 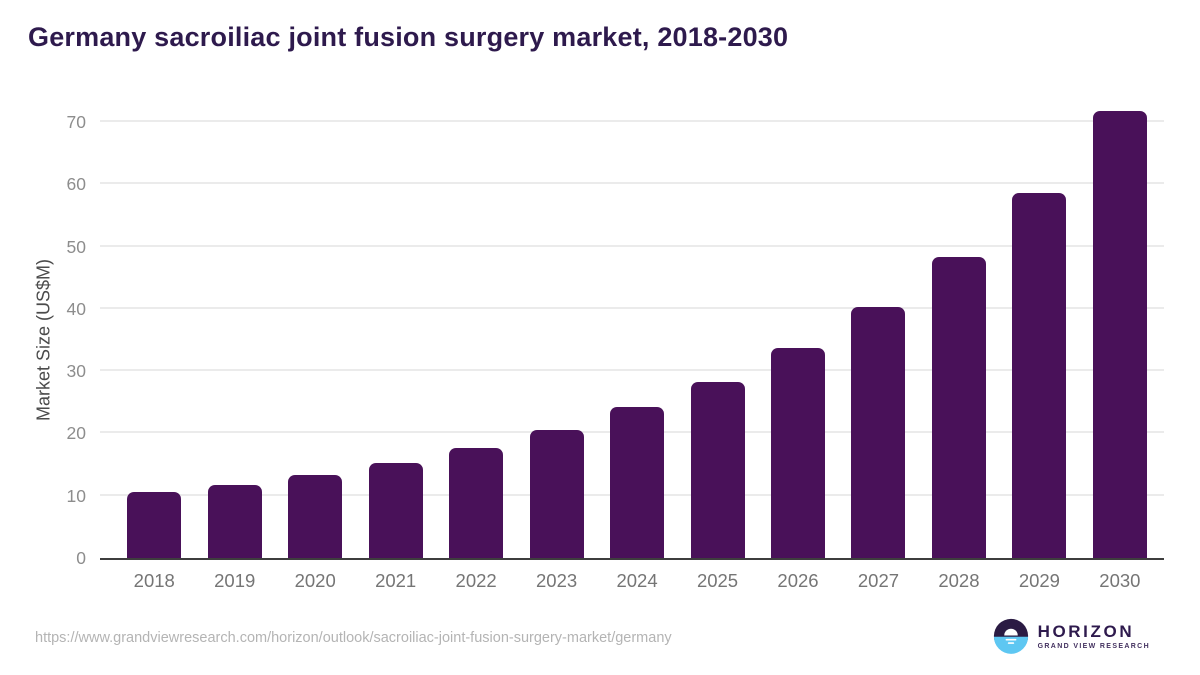 What do you see at coordinates (798, 580) in the screenshot?
I see `x-tick-label: 2026` at bounding box center [798, 580].